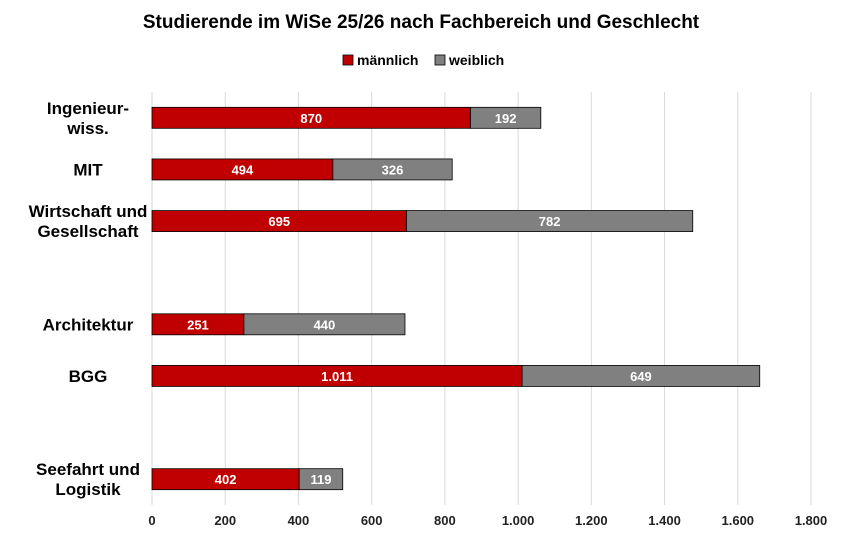 The image size is (843, 538). What do you see at coordinates (487, 520) in the screenshot?
I see `x-axis-ticks: 0 200 400 600 800 1.000 1.200 1.400 1.600 1.800` at bounding box center [487, 520].